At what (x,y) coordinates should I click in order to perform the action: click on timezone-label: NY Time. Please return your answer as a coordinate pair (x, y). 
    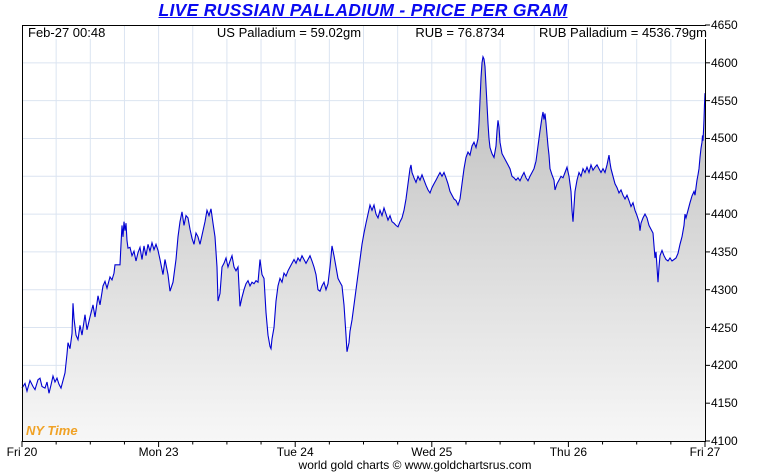
    Looking at the image, I should click on (52, 430).